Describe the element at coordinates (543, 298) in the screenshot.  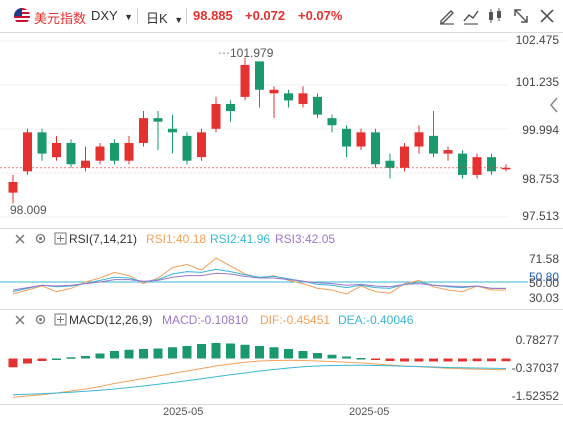
I see `y-axis-label: 30.03` at that location.